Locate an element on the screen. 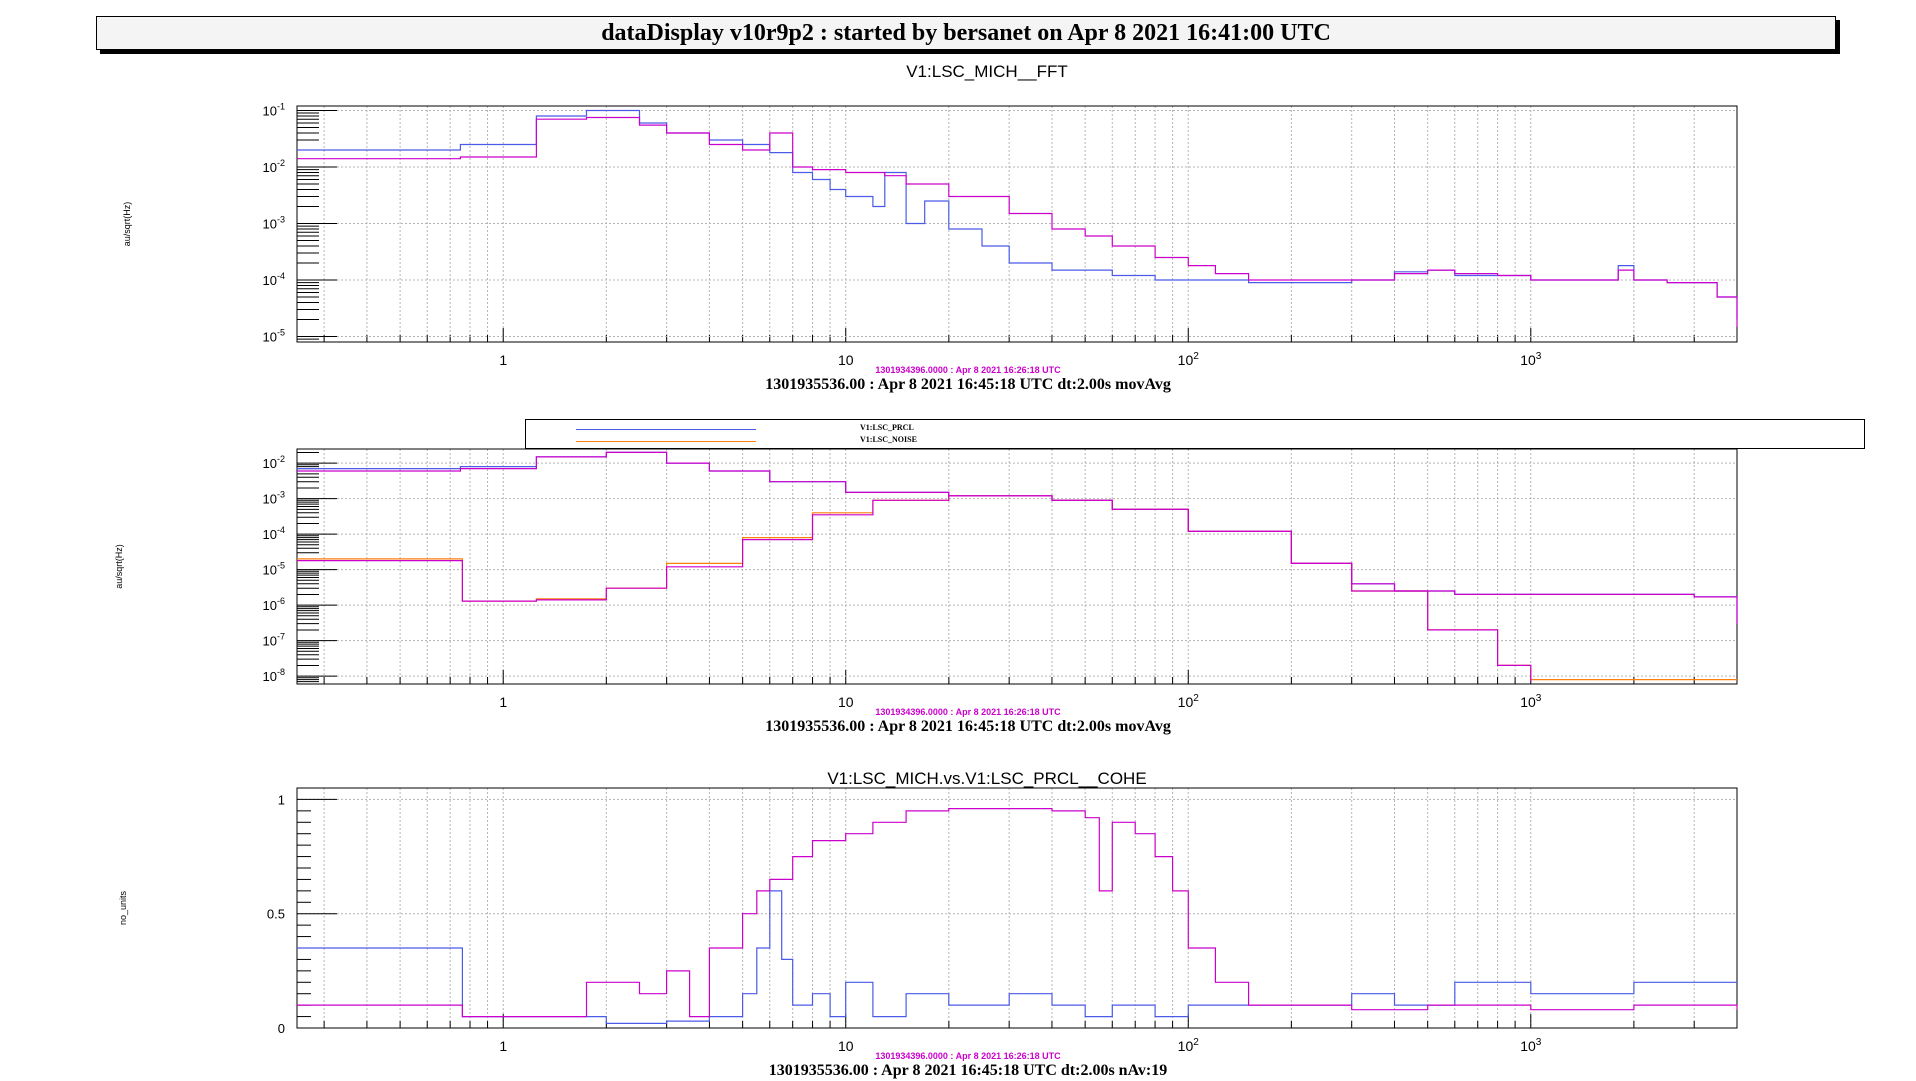  legend-entry: V1:LSC_PRCL is located at coordinates (726, 429).